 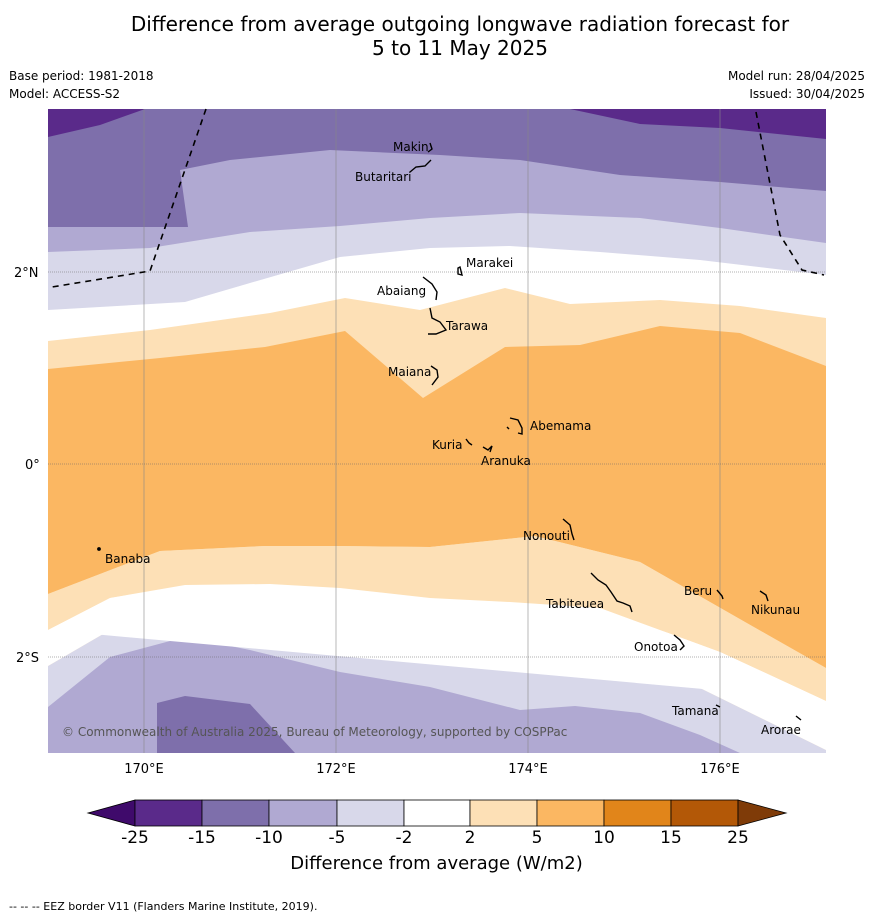 I want to click on colorbar-tick: -10, so click(x=269, y=838).